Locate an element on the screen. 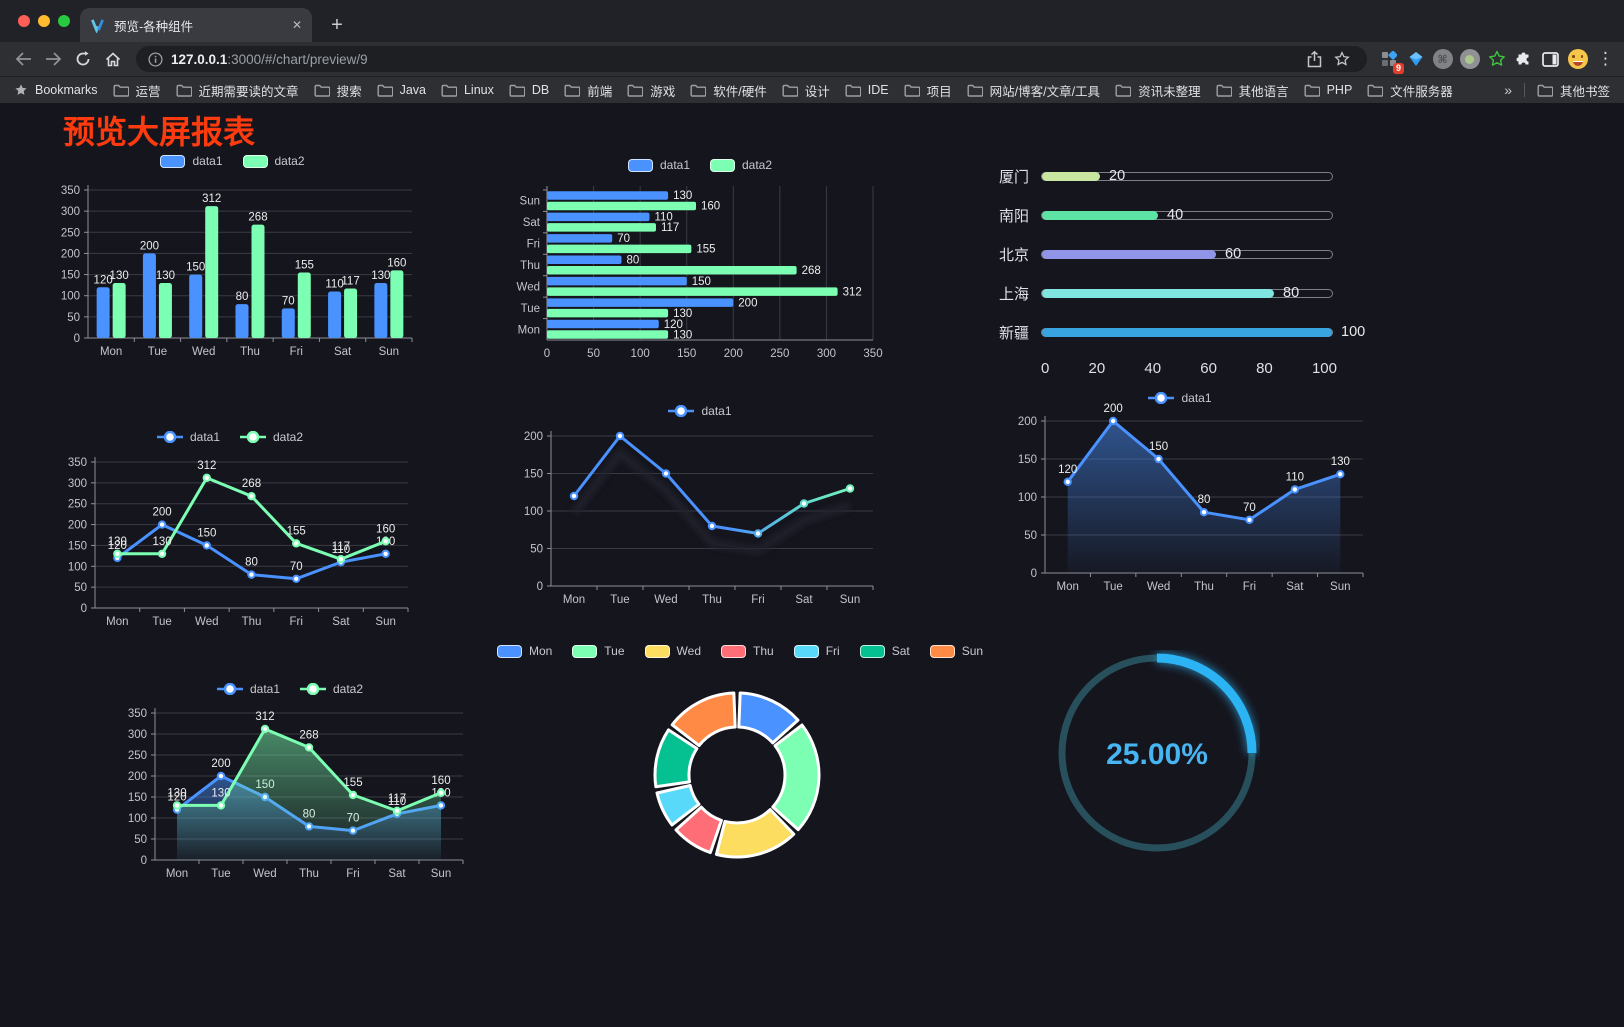  y-tick-label: 100 is located at coordinates (1027, 498).